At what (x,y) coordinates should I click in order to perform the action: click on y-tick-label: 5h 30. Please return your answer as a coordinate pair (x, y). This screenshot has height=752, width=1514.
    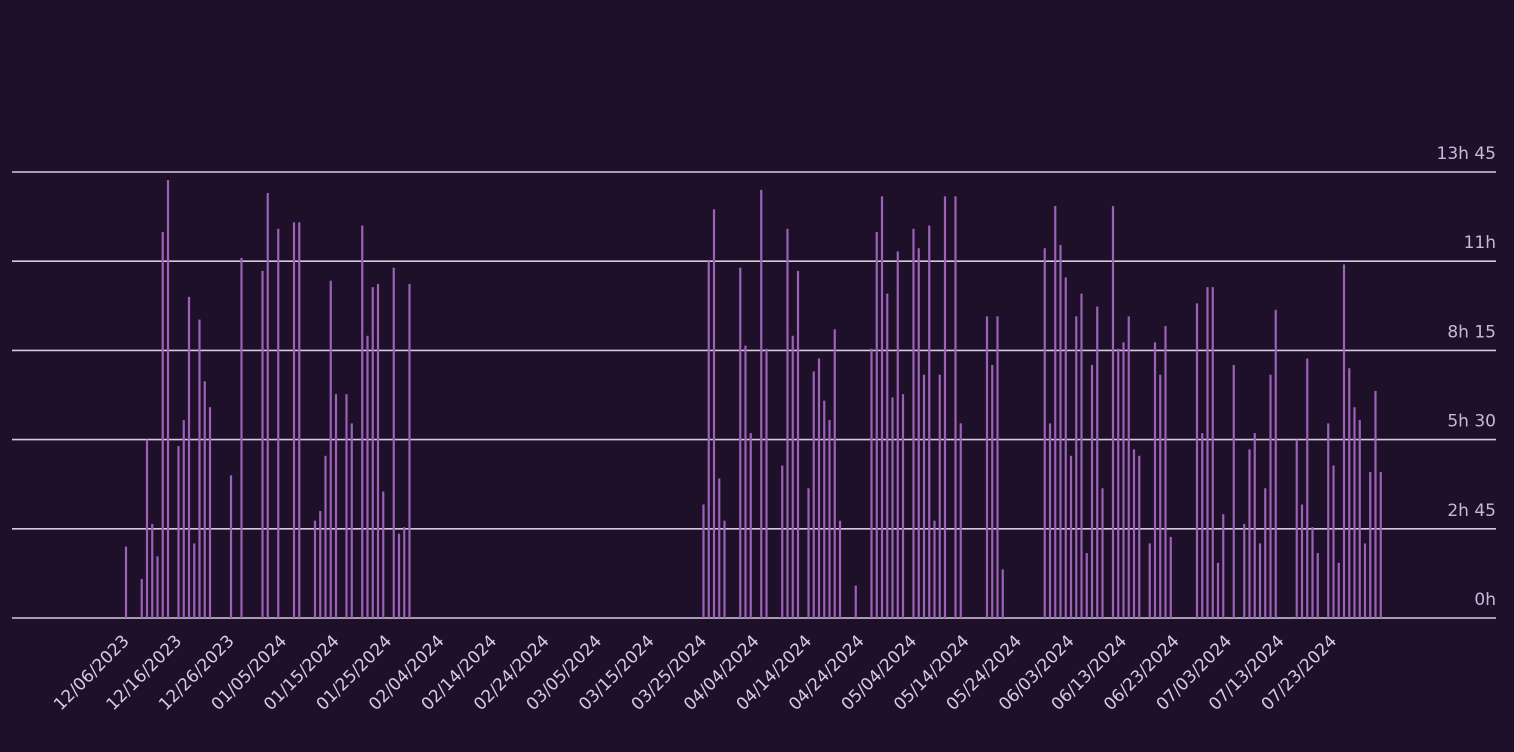
    Looking at the image, I should click on (1471, 422).